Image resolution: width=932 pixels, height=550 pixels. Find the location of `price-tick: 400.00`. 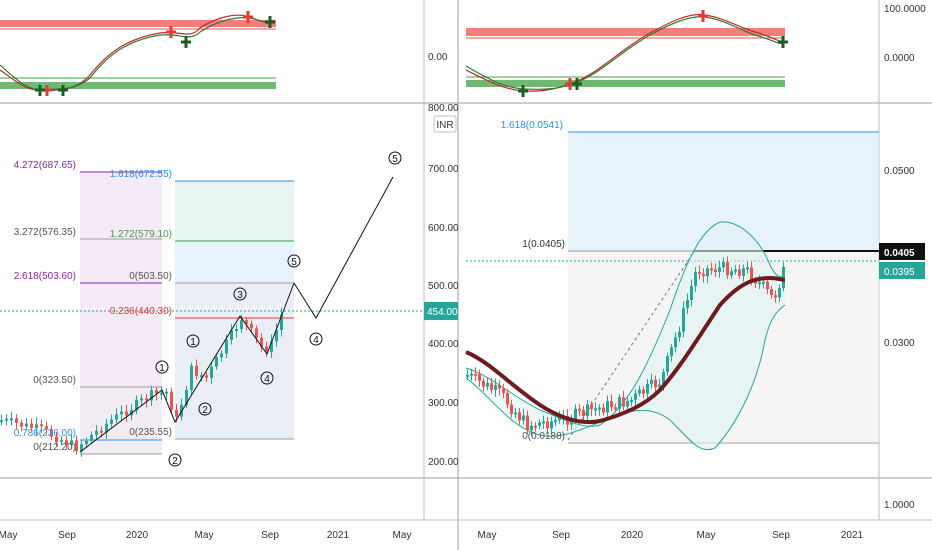

price-tick: 400.00 is located at coordinates (443, 344).